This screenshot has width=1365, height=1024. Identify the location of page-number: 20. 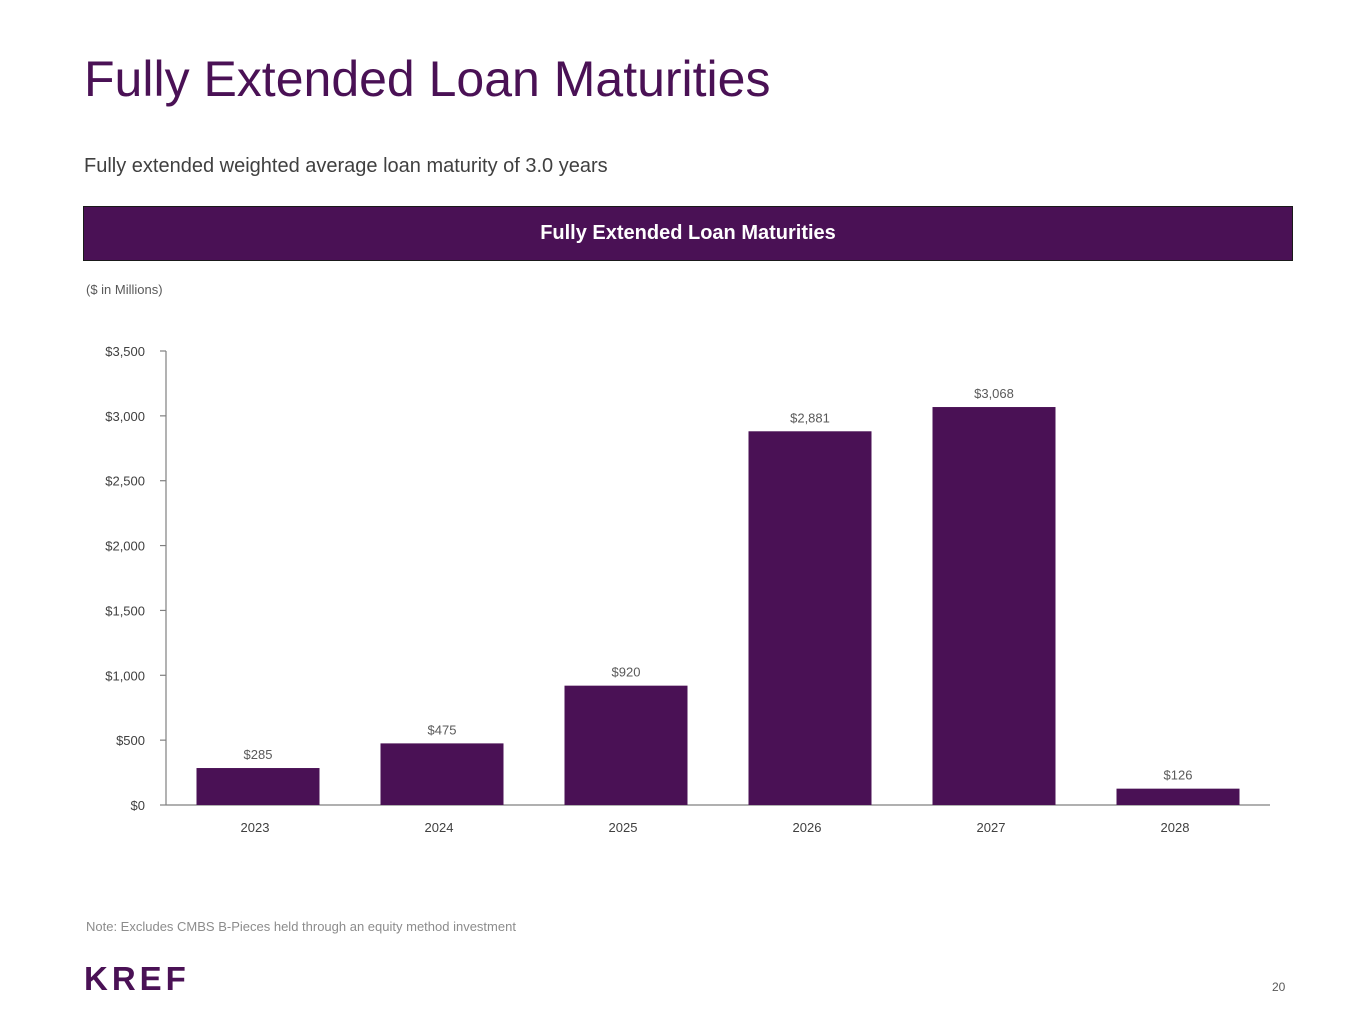
(1279, 987).